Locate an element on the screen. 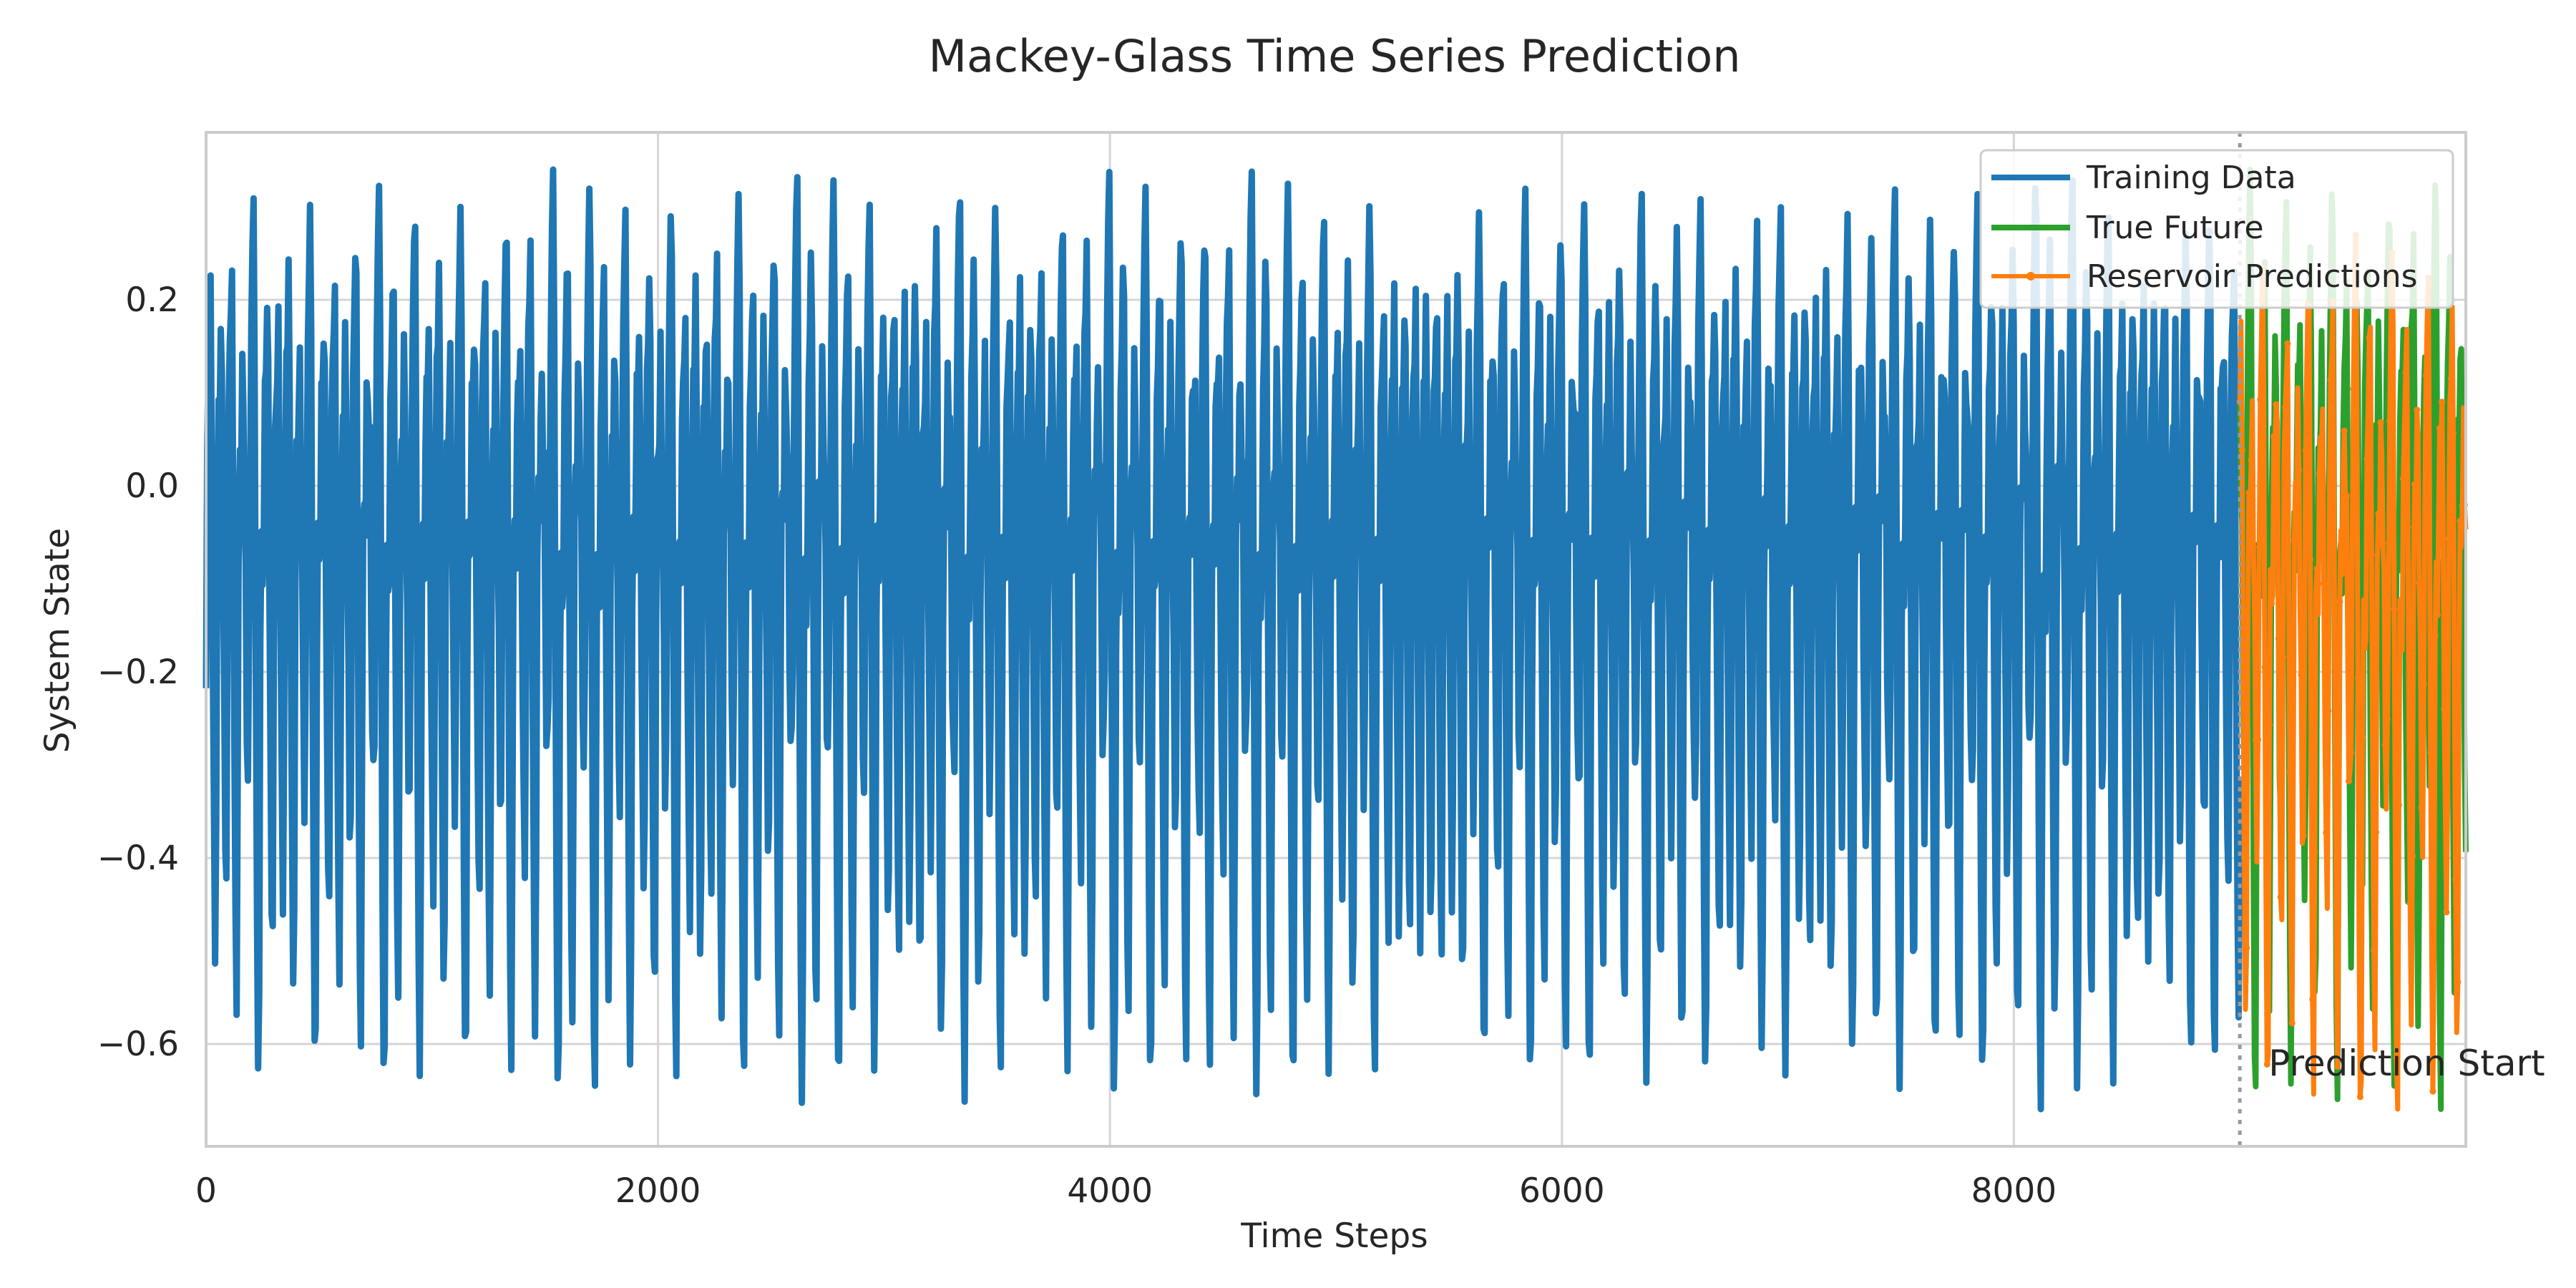  y-tick-label: −0.6 is located at coordinates (138, 1044).